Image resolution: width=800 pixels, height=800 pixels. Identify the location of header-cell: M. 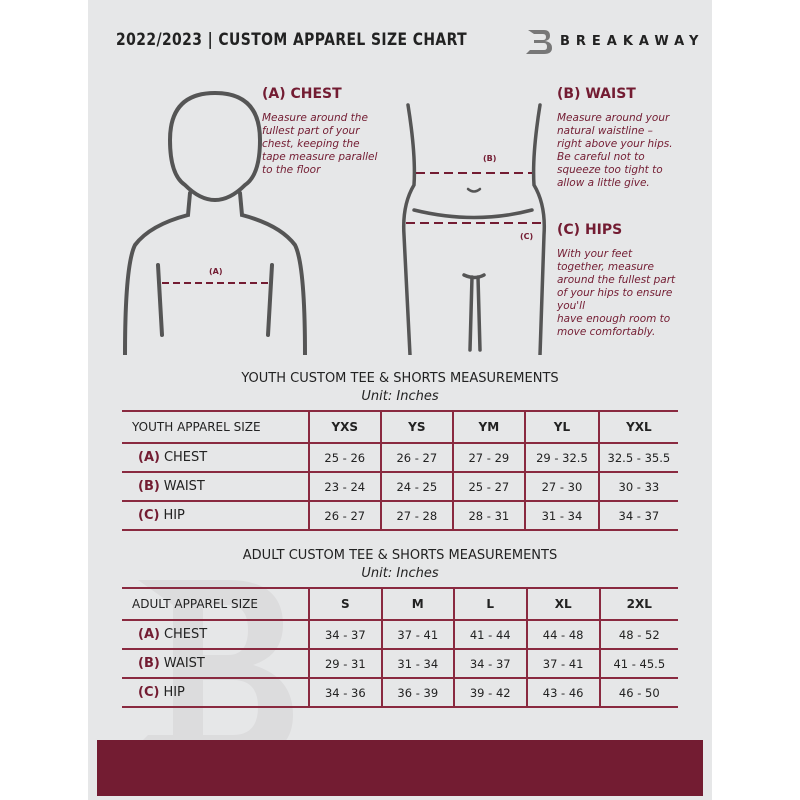
(417, 604).